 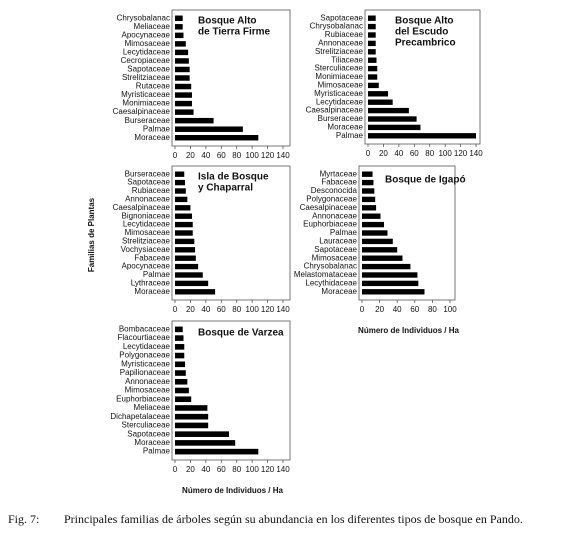 I want to click on x-axis-label: Número de Individuos / Ha, so click(x=408, y=330).